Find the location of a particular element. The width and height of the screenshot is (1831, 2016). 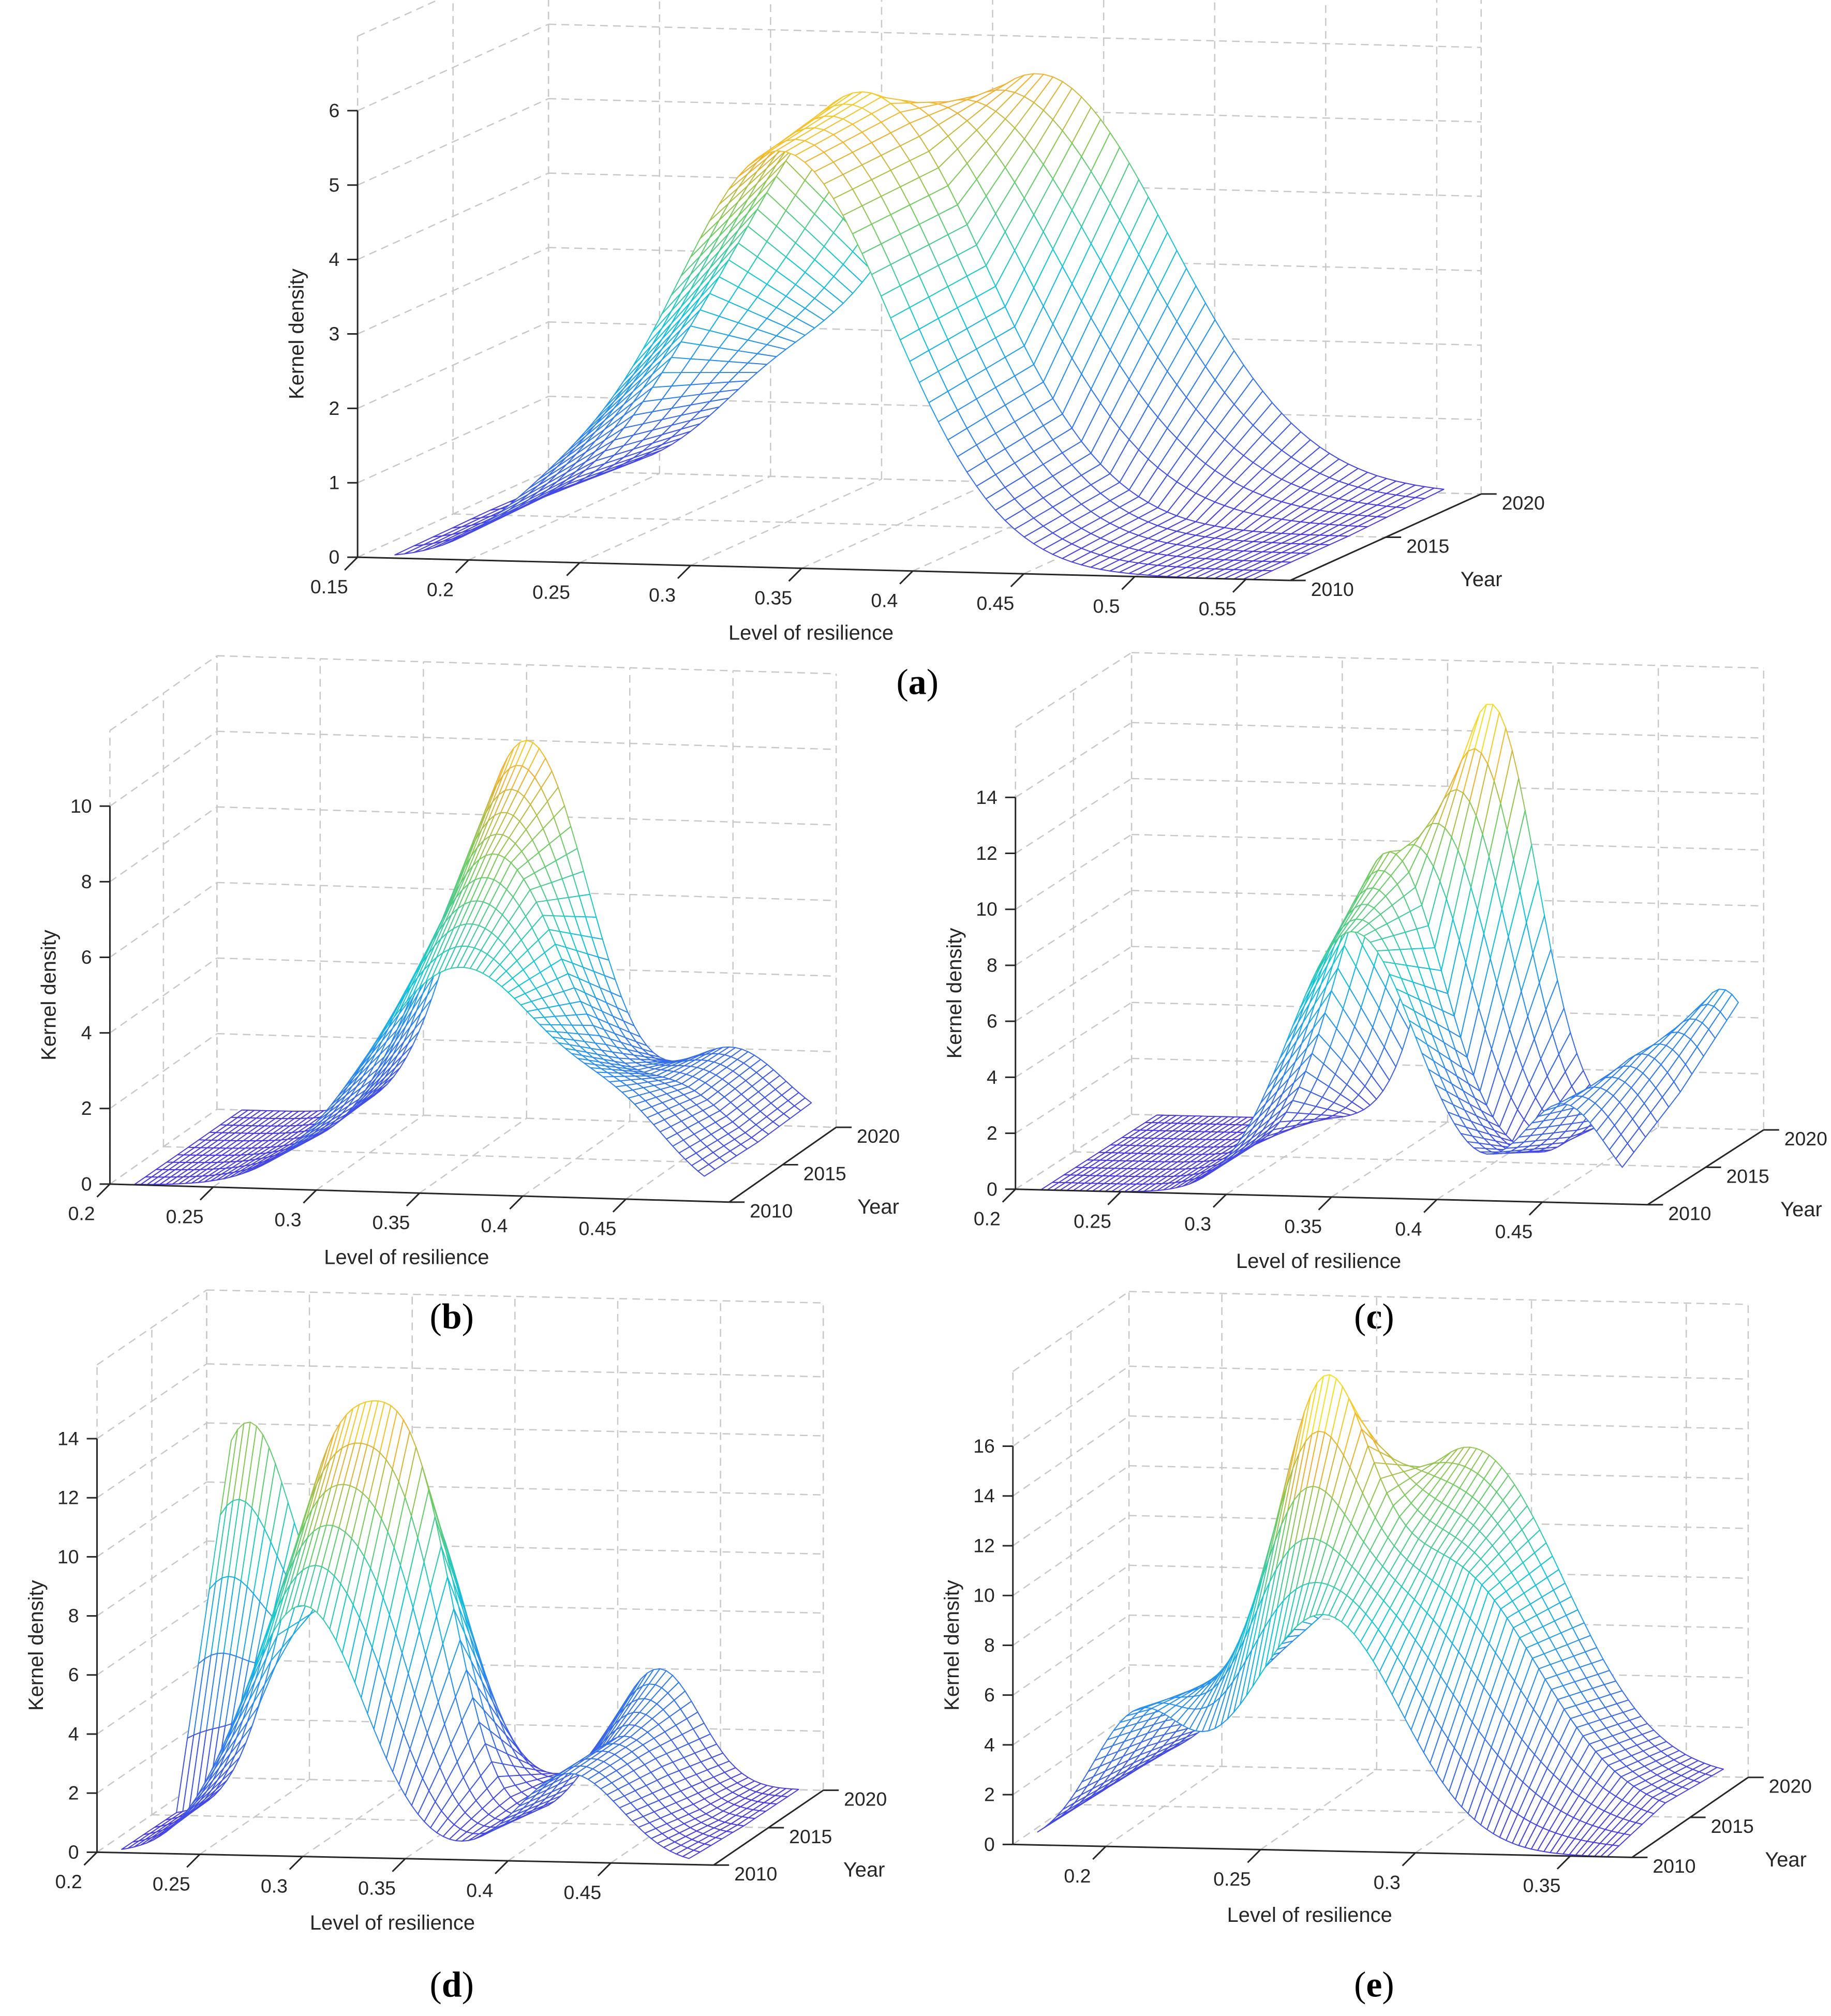

z-tick-label: 3 is located at coordinates (334, 334).